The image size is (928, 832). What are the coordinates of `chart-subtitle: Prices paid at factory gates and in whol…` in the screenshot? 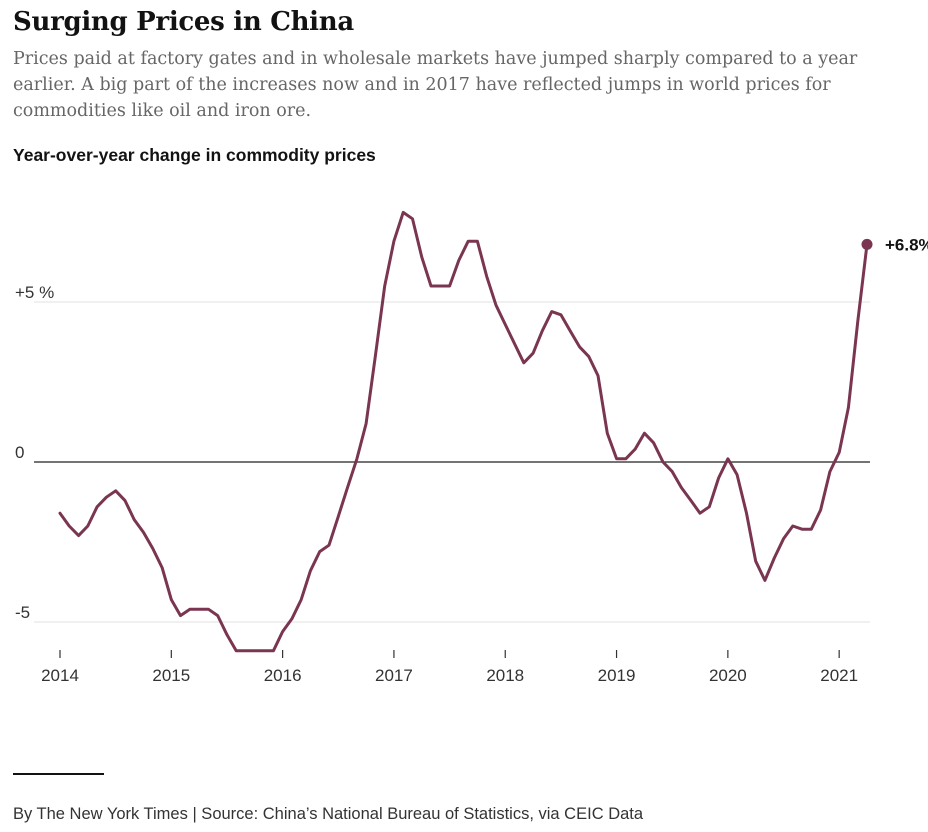 It's located at (435, 85).